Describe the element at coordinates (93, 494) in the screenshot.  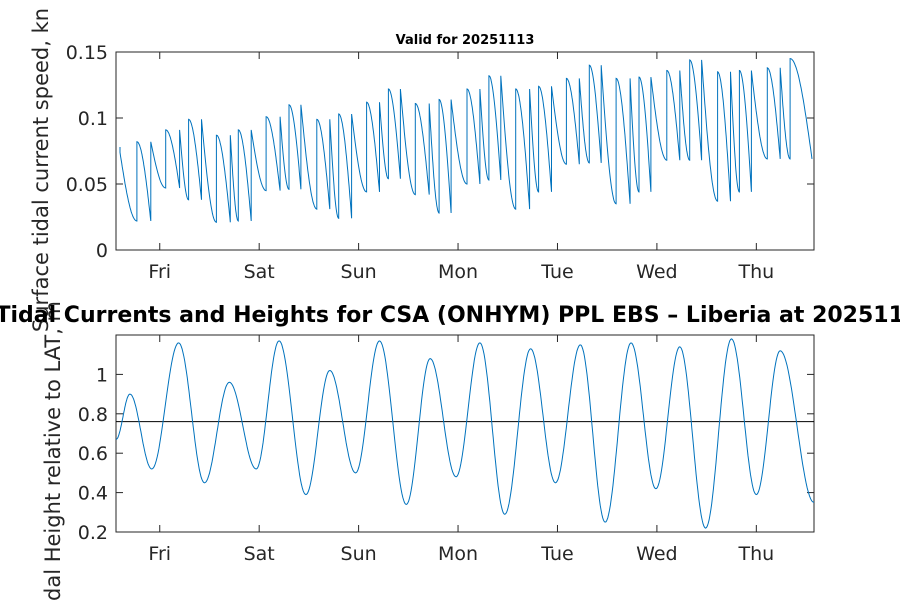
I see `y-tick-label: 0.4` at that location.